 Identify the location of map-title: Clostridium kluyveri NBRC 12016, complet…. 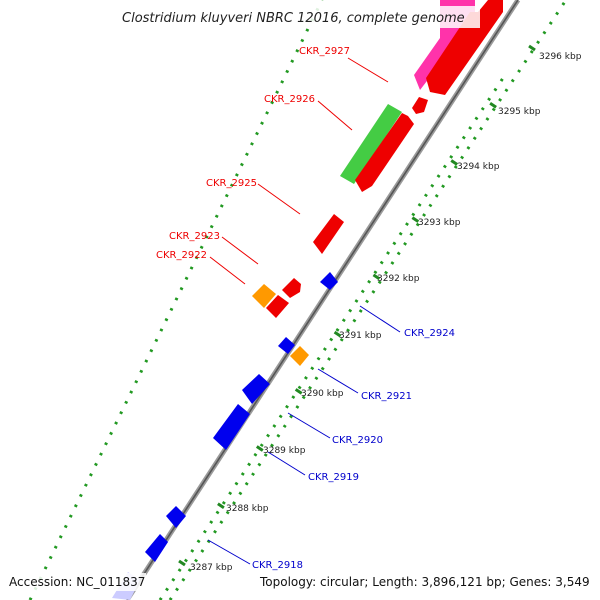
(299, 17).